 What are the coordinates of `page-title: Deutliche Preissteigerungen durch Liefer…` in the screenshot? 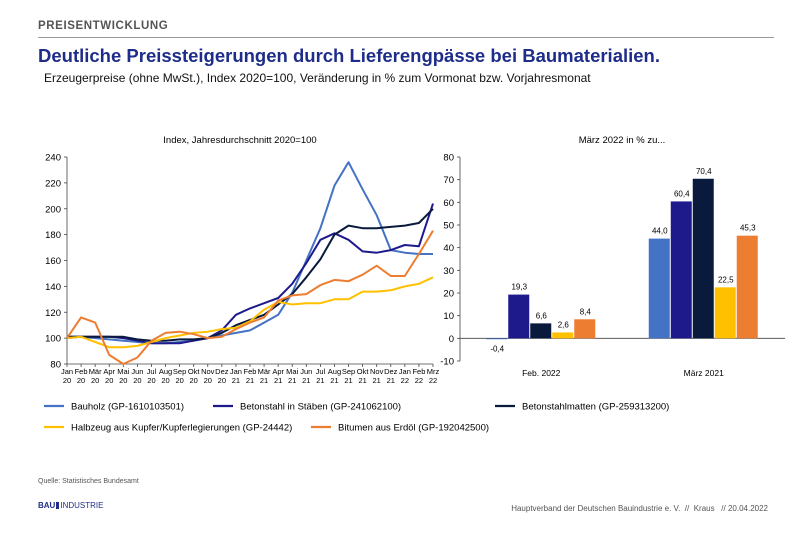 It's located at (349, 55).